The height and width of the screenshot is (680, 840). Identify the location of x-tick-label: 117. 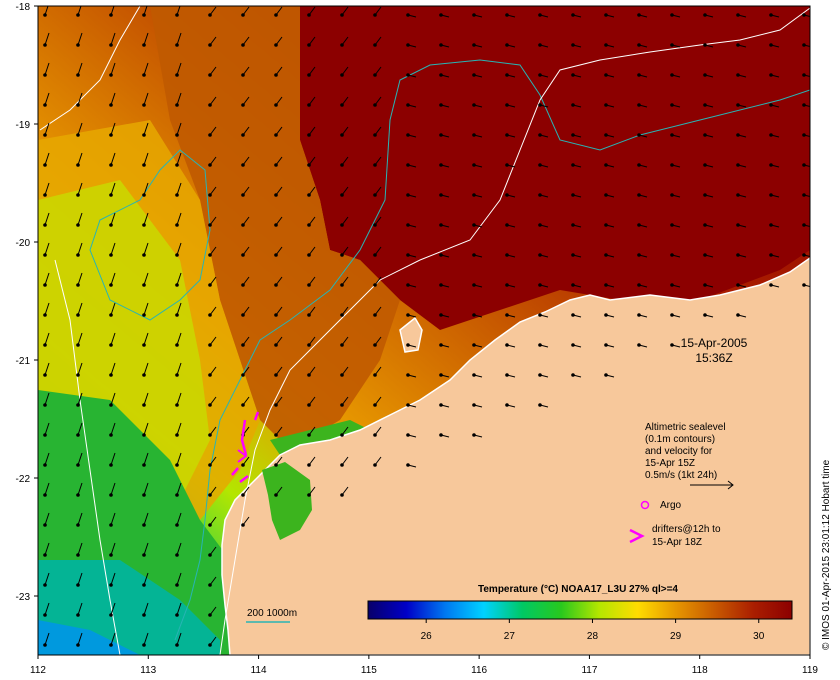
(589, 670).